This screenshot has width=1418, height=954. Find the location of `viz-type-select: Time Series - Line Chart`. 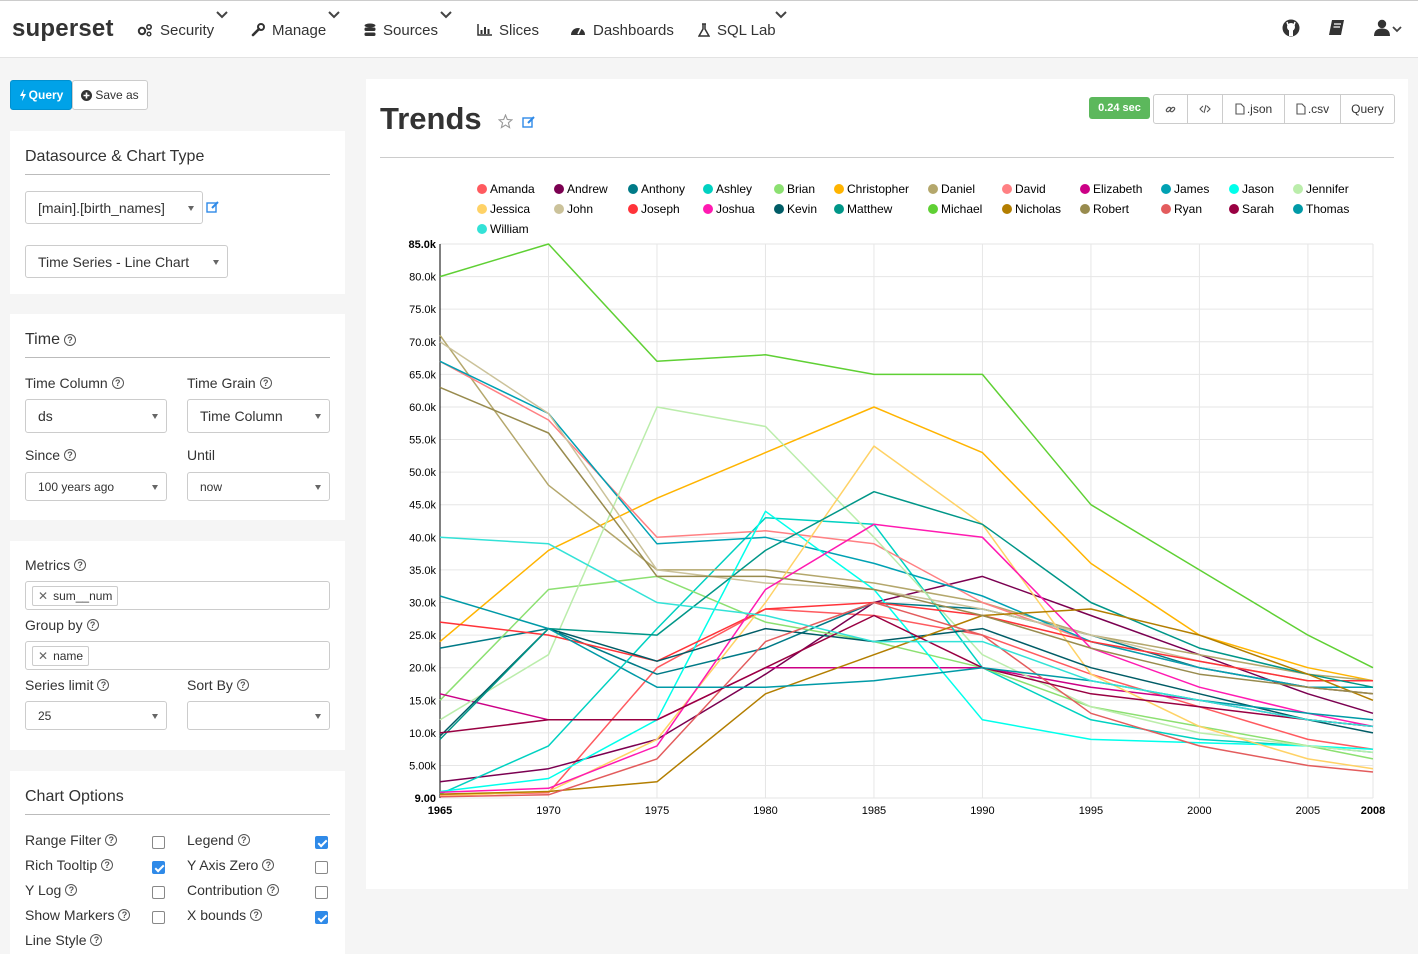

viz-type-select: Time Series - Line Chart is located at coordinates (126, 261).